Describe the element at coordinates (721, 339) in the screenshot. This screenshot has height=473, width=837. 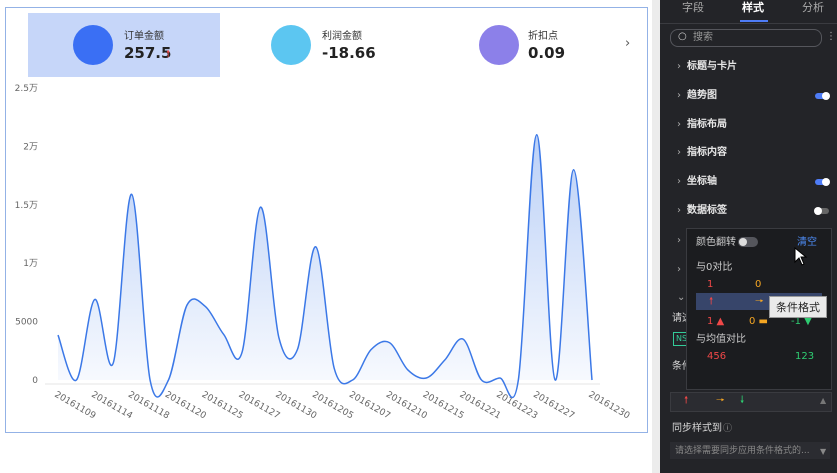
I see `label: 与均值对比` at that location.